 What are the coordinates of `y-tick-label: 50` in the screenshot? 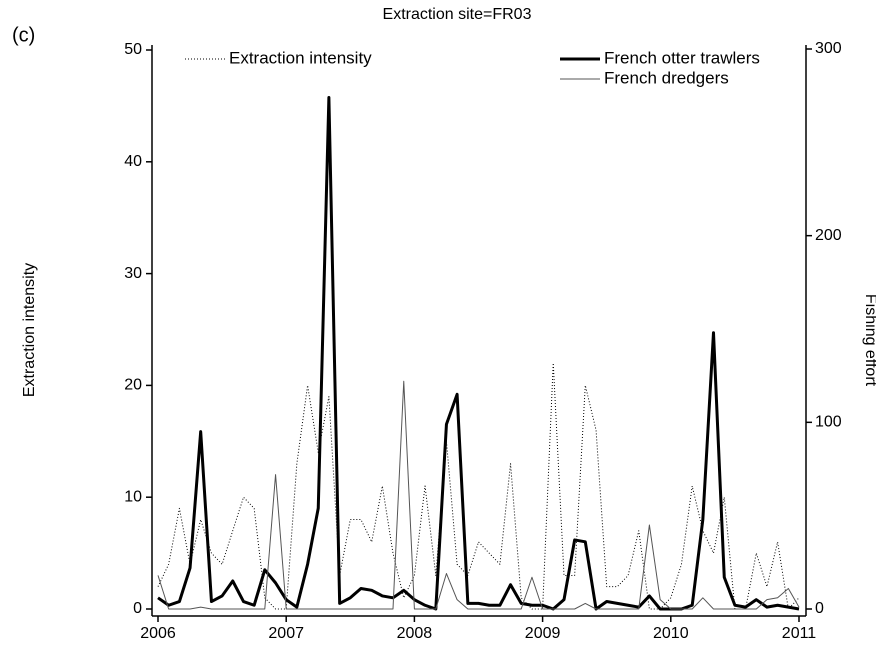 It's located at (133, 49).